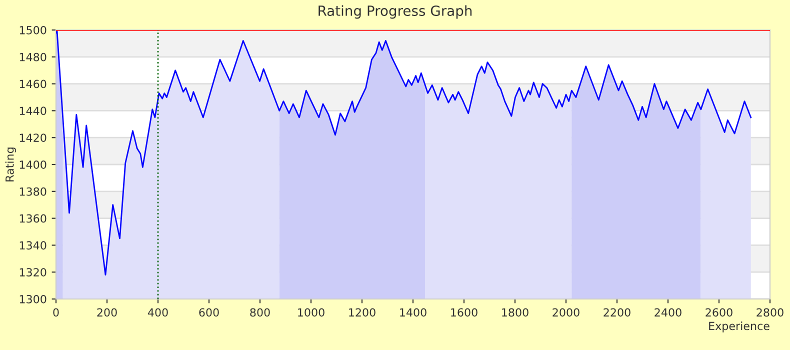  Describe the element at coordinates (395, 12) in the screenshot. I see `chart-title: Rating Progress Graph` at that location.